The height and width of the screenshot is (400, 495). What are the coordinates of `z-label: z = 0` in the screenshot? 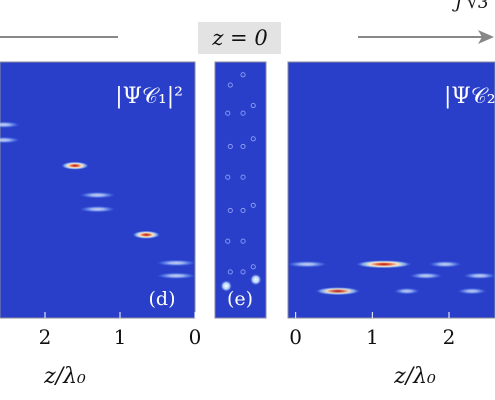 It's located at (239, 38).